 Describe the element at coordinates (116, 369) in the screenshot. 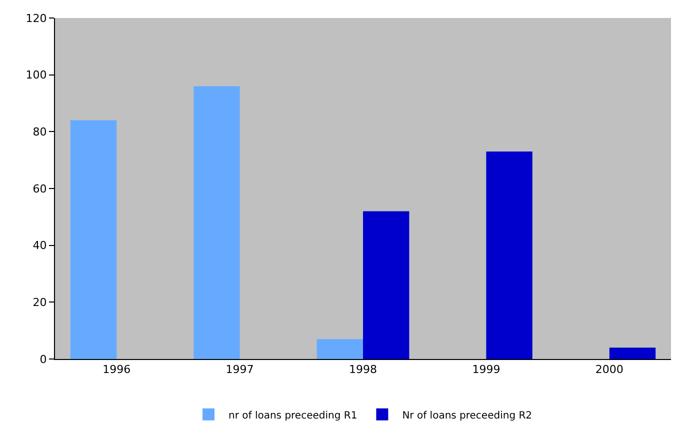

I see `x-tick-label: 1996` at that location.